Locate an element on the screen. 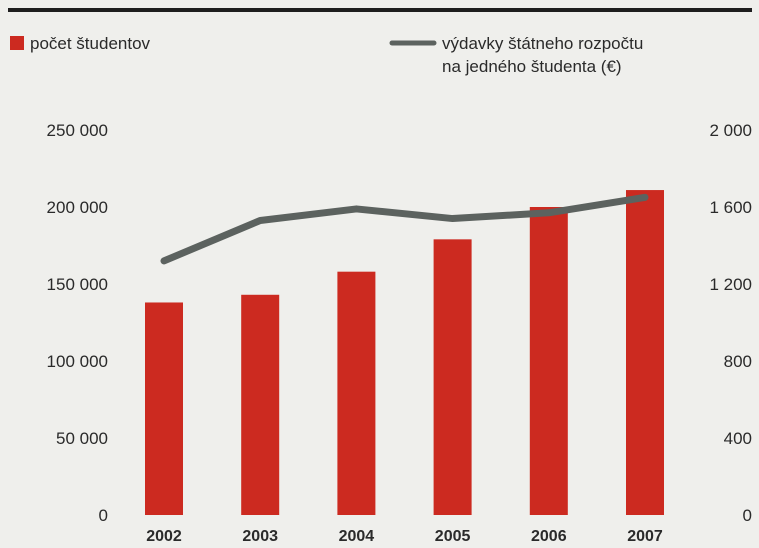 Image resolution: width=759 pixels, height=548 pixels. right-tick-label: 1 200 is located at coordinates (730, 284).